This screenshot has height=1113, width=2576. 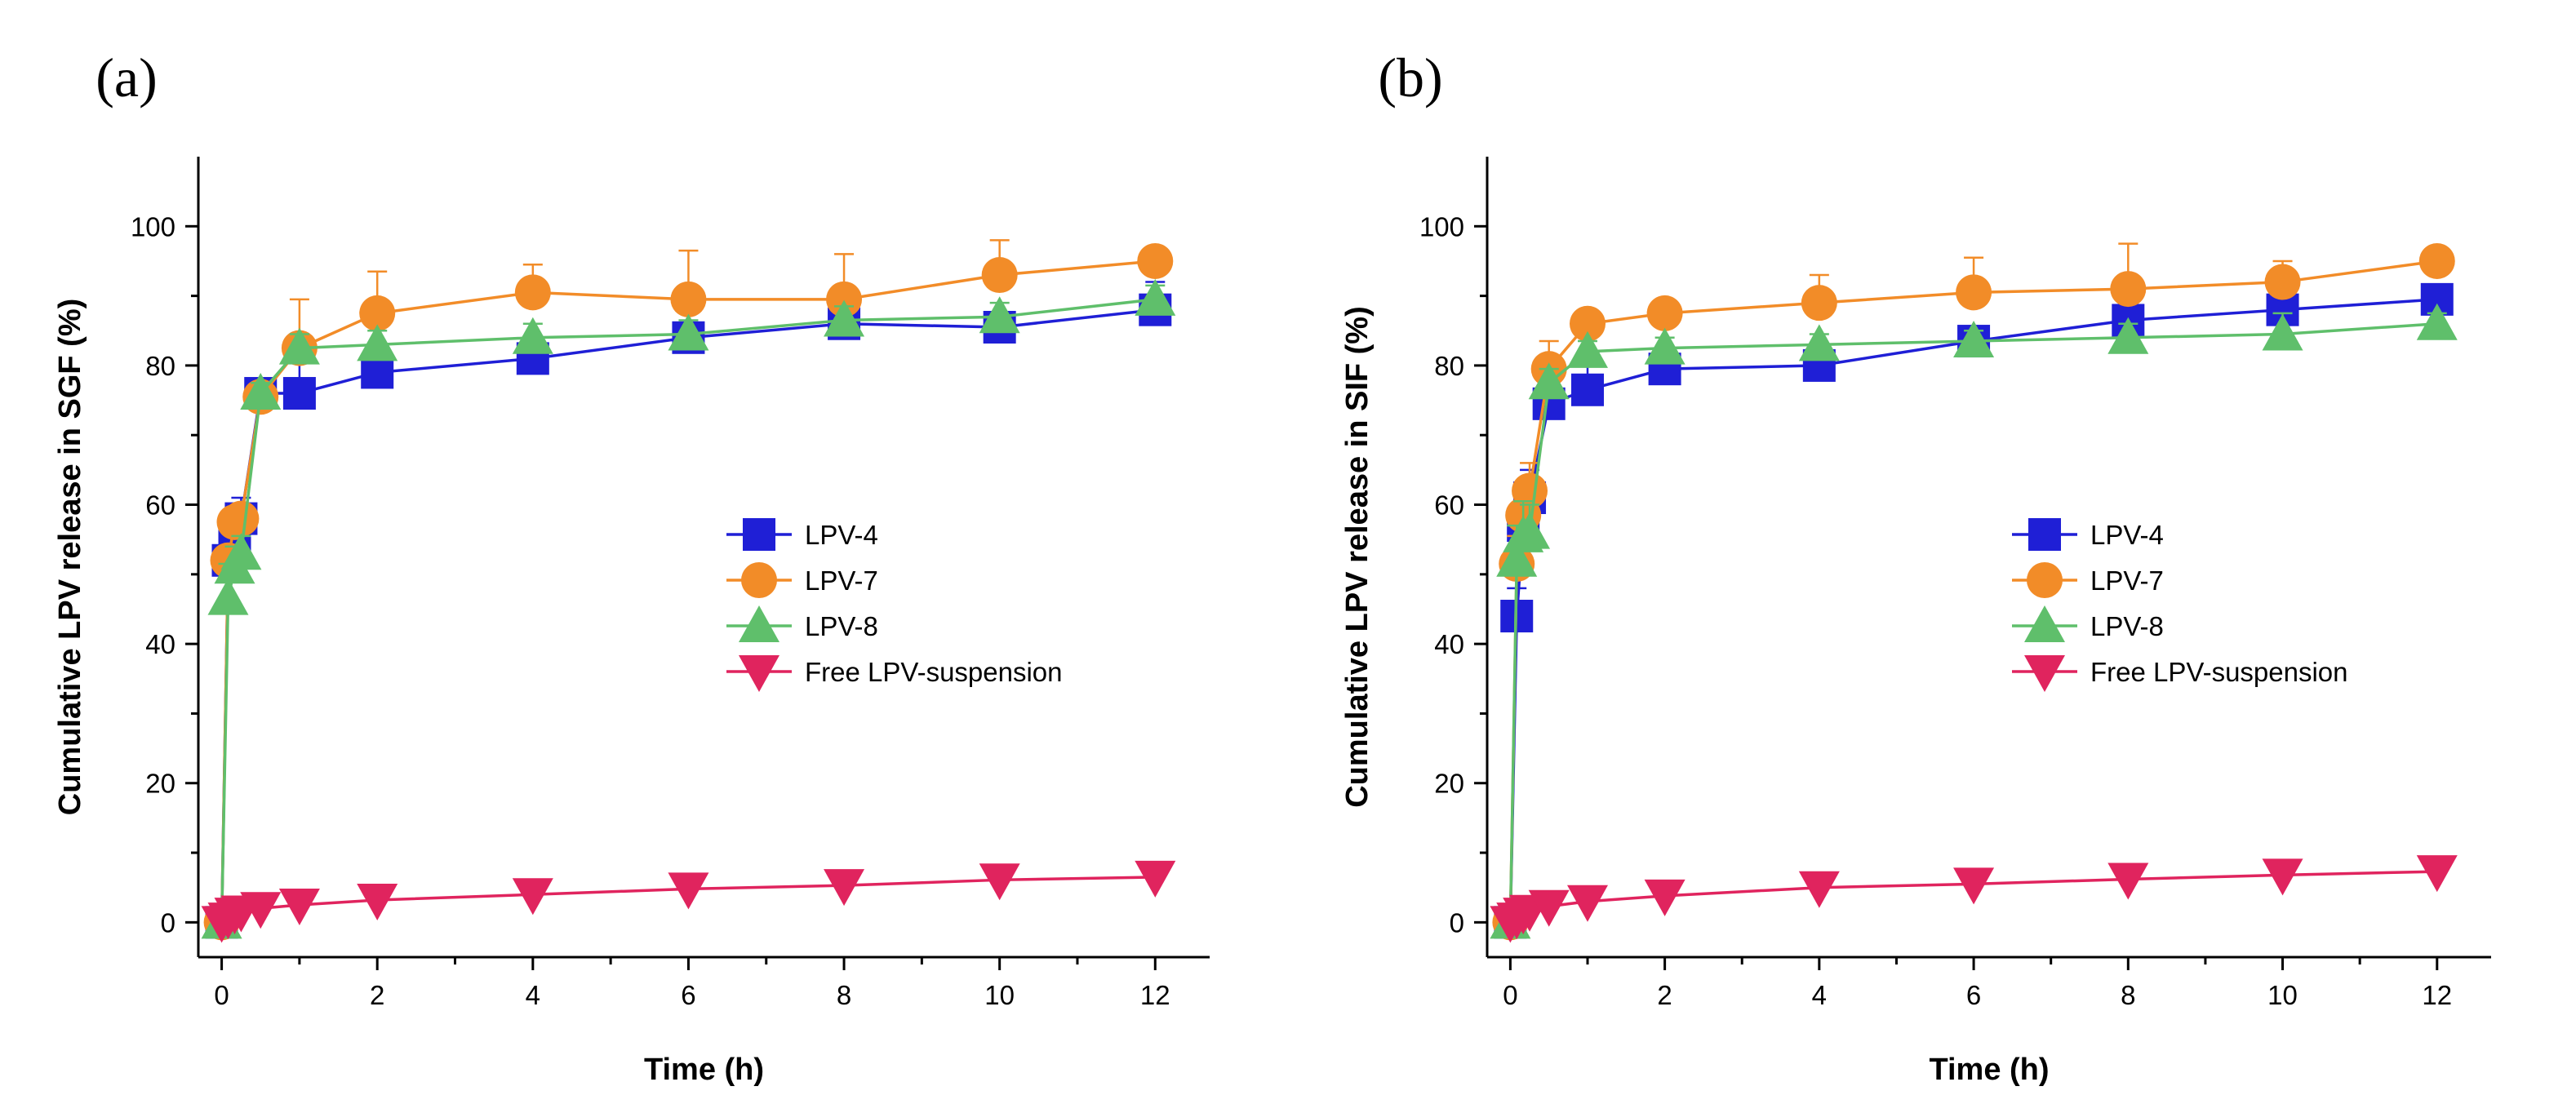 What do you see at coordinates (70, 557) in the screenshot?
I see `y-axis-title: Cumulative LPV release in SGF (%)` at bounding box center [70, 557].